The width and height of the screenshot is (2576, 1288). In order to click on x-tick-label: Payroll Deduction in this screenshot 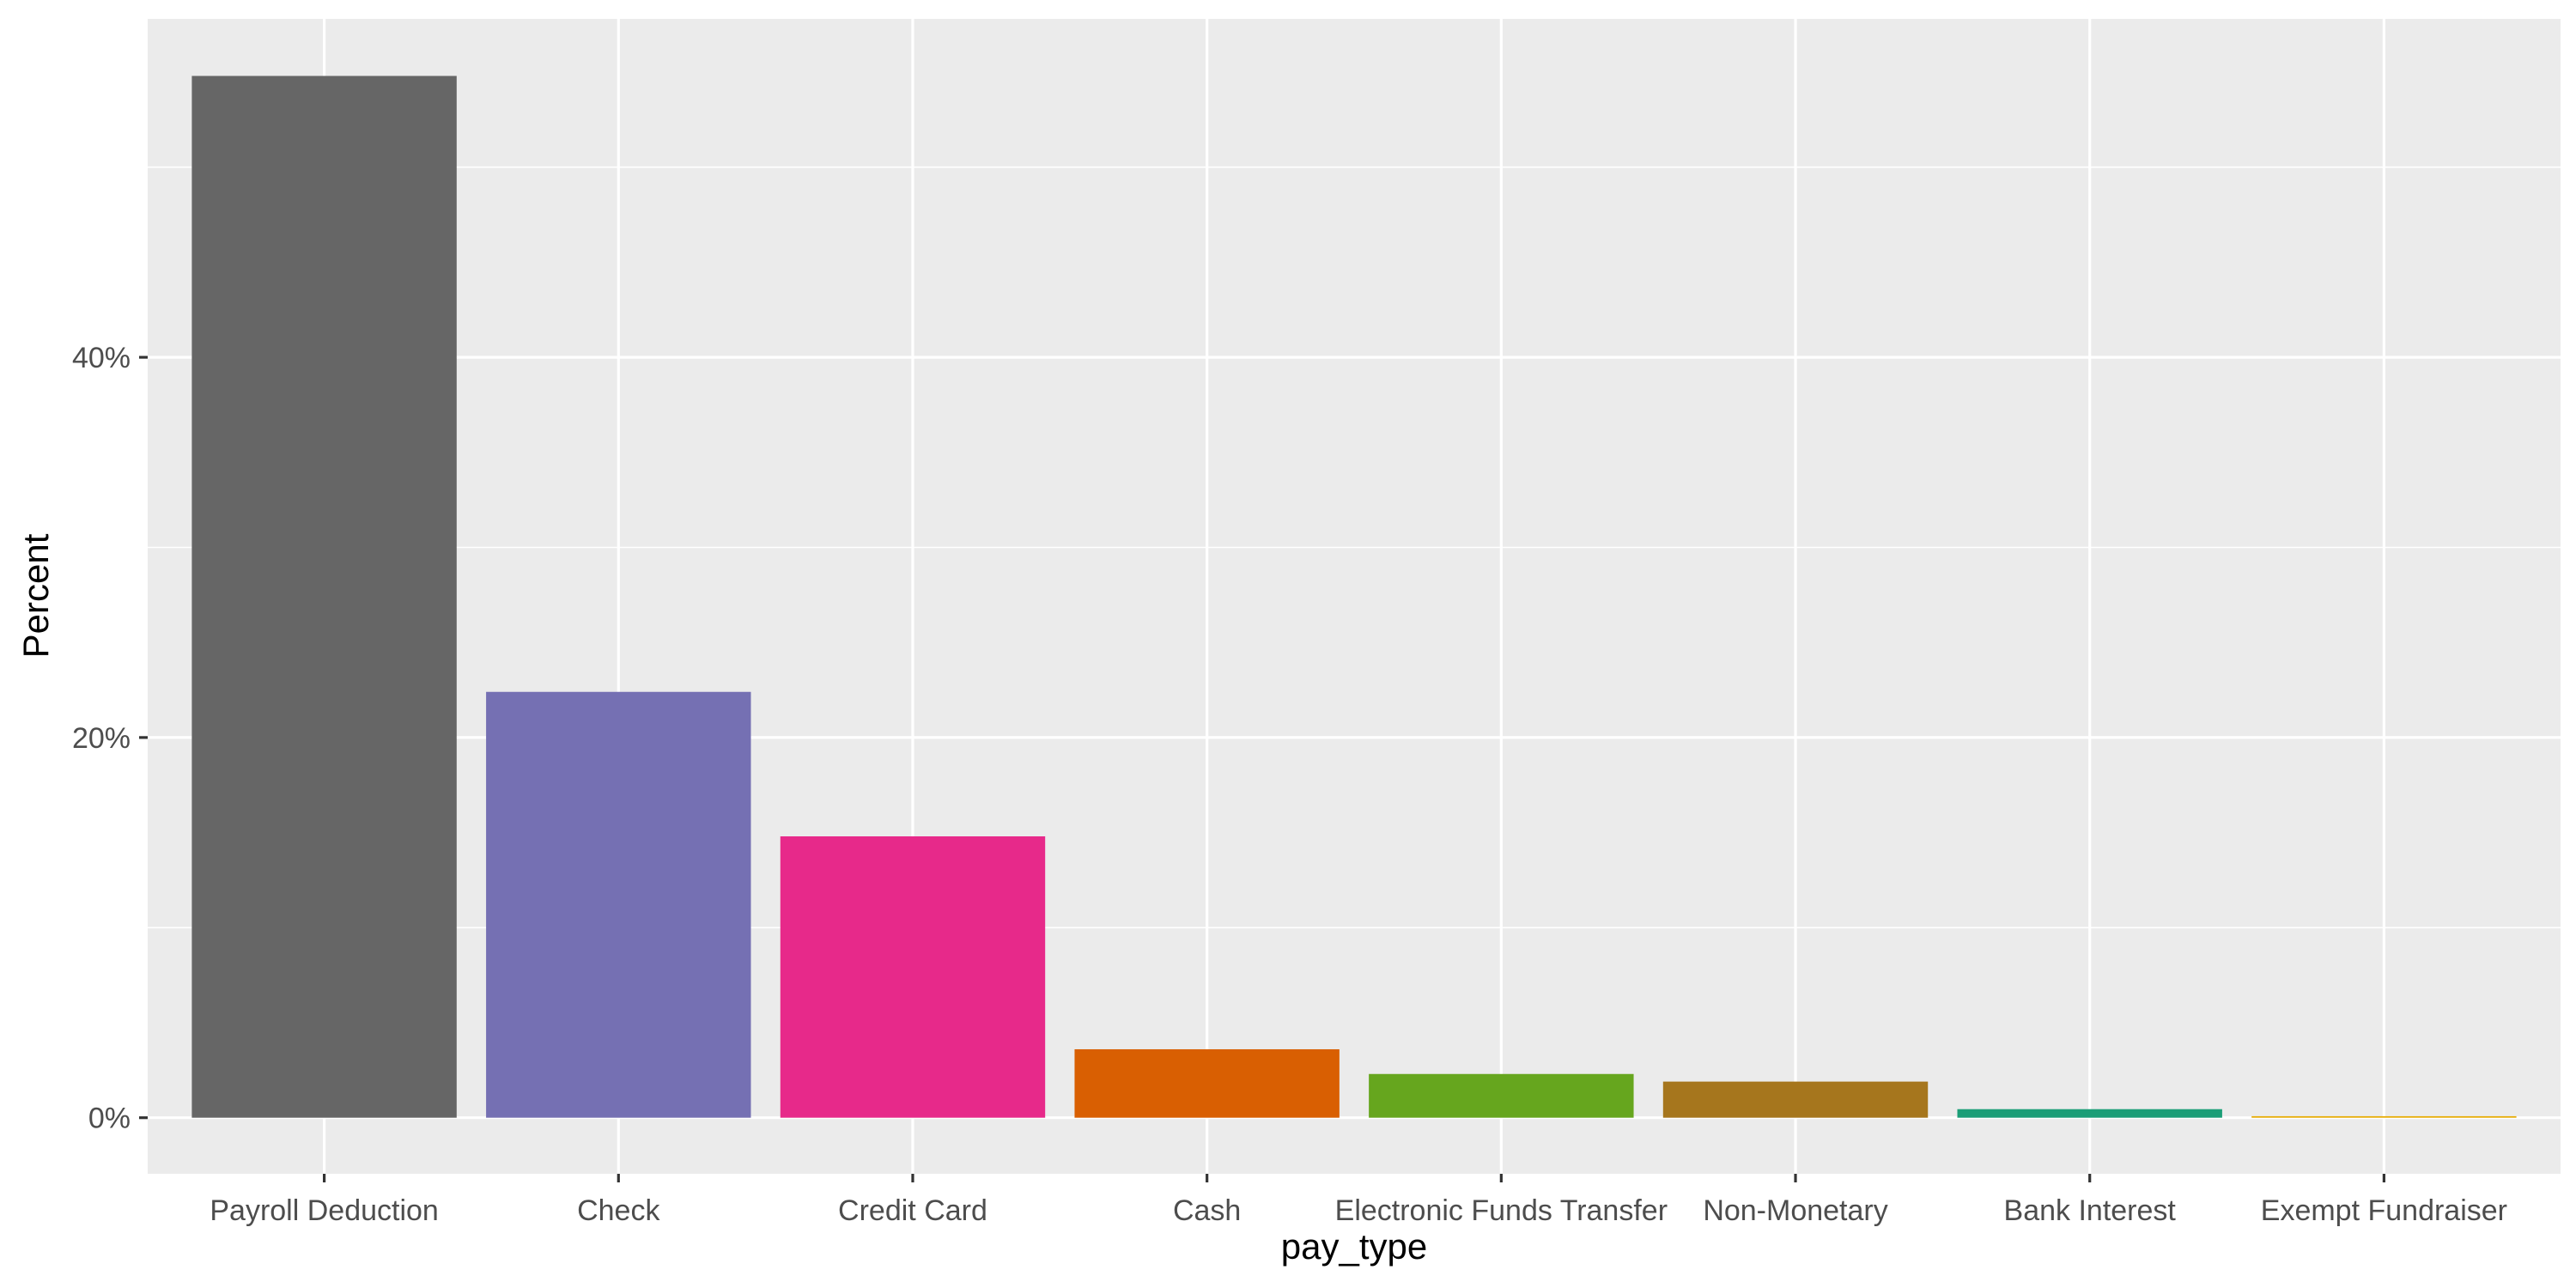, I will do `click(324, 1210)`.